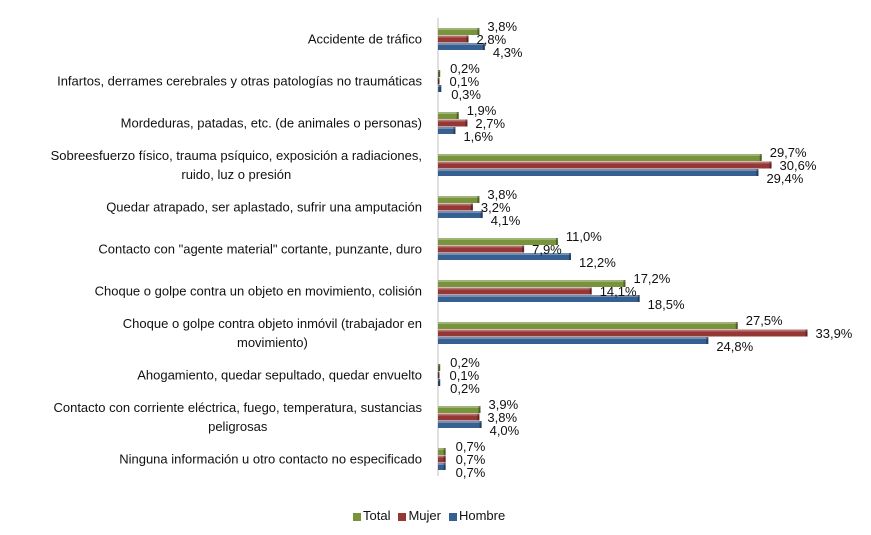  What do you see at coordinates (502, 417) in the screenshot?
I see `data-label-mujer: 3,8%` at bounding box center [502, 417].